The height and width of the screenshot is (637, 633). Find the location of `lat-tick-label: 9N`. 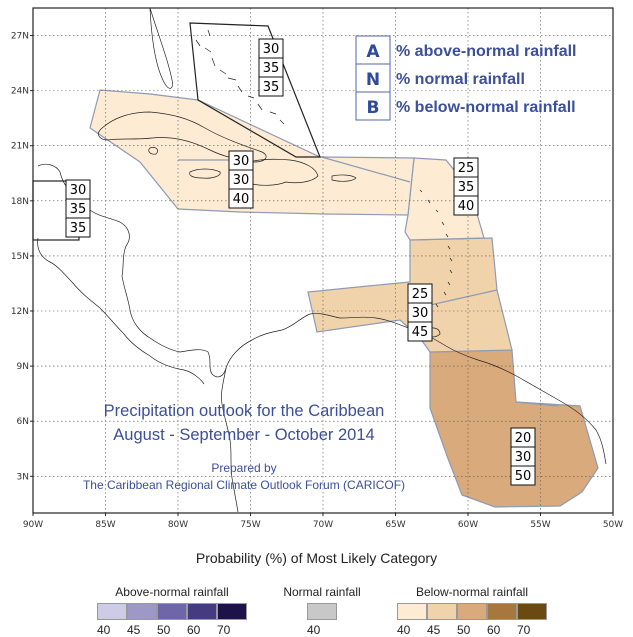

lat-tick-label: 9N is located at coordinates (23, 367).